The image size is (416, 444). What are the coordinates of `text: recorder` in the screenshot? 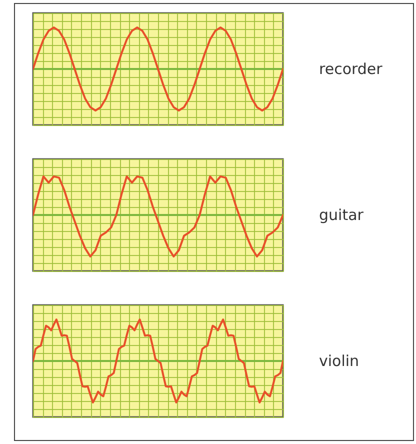 It's located at (351, 69).